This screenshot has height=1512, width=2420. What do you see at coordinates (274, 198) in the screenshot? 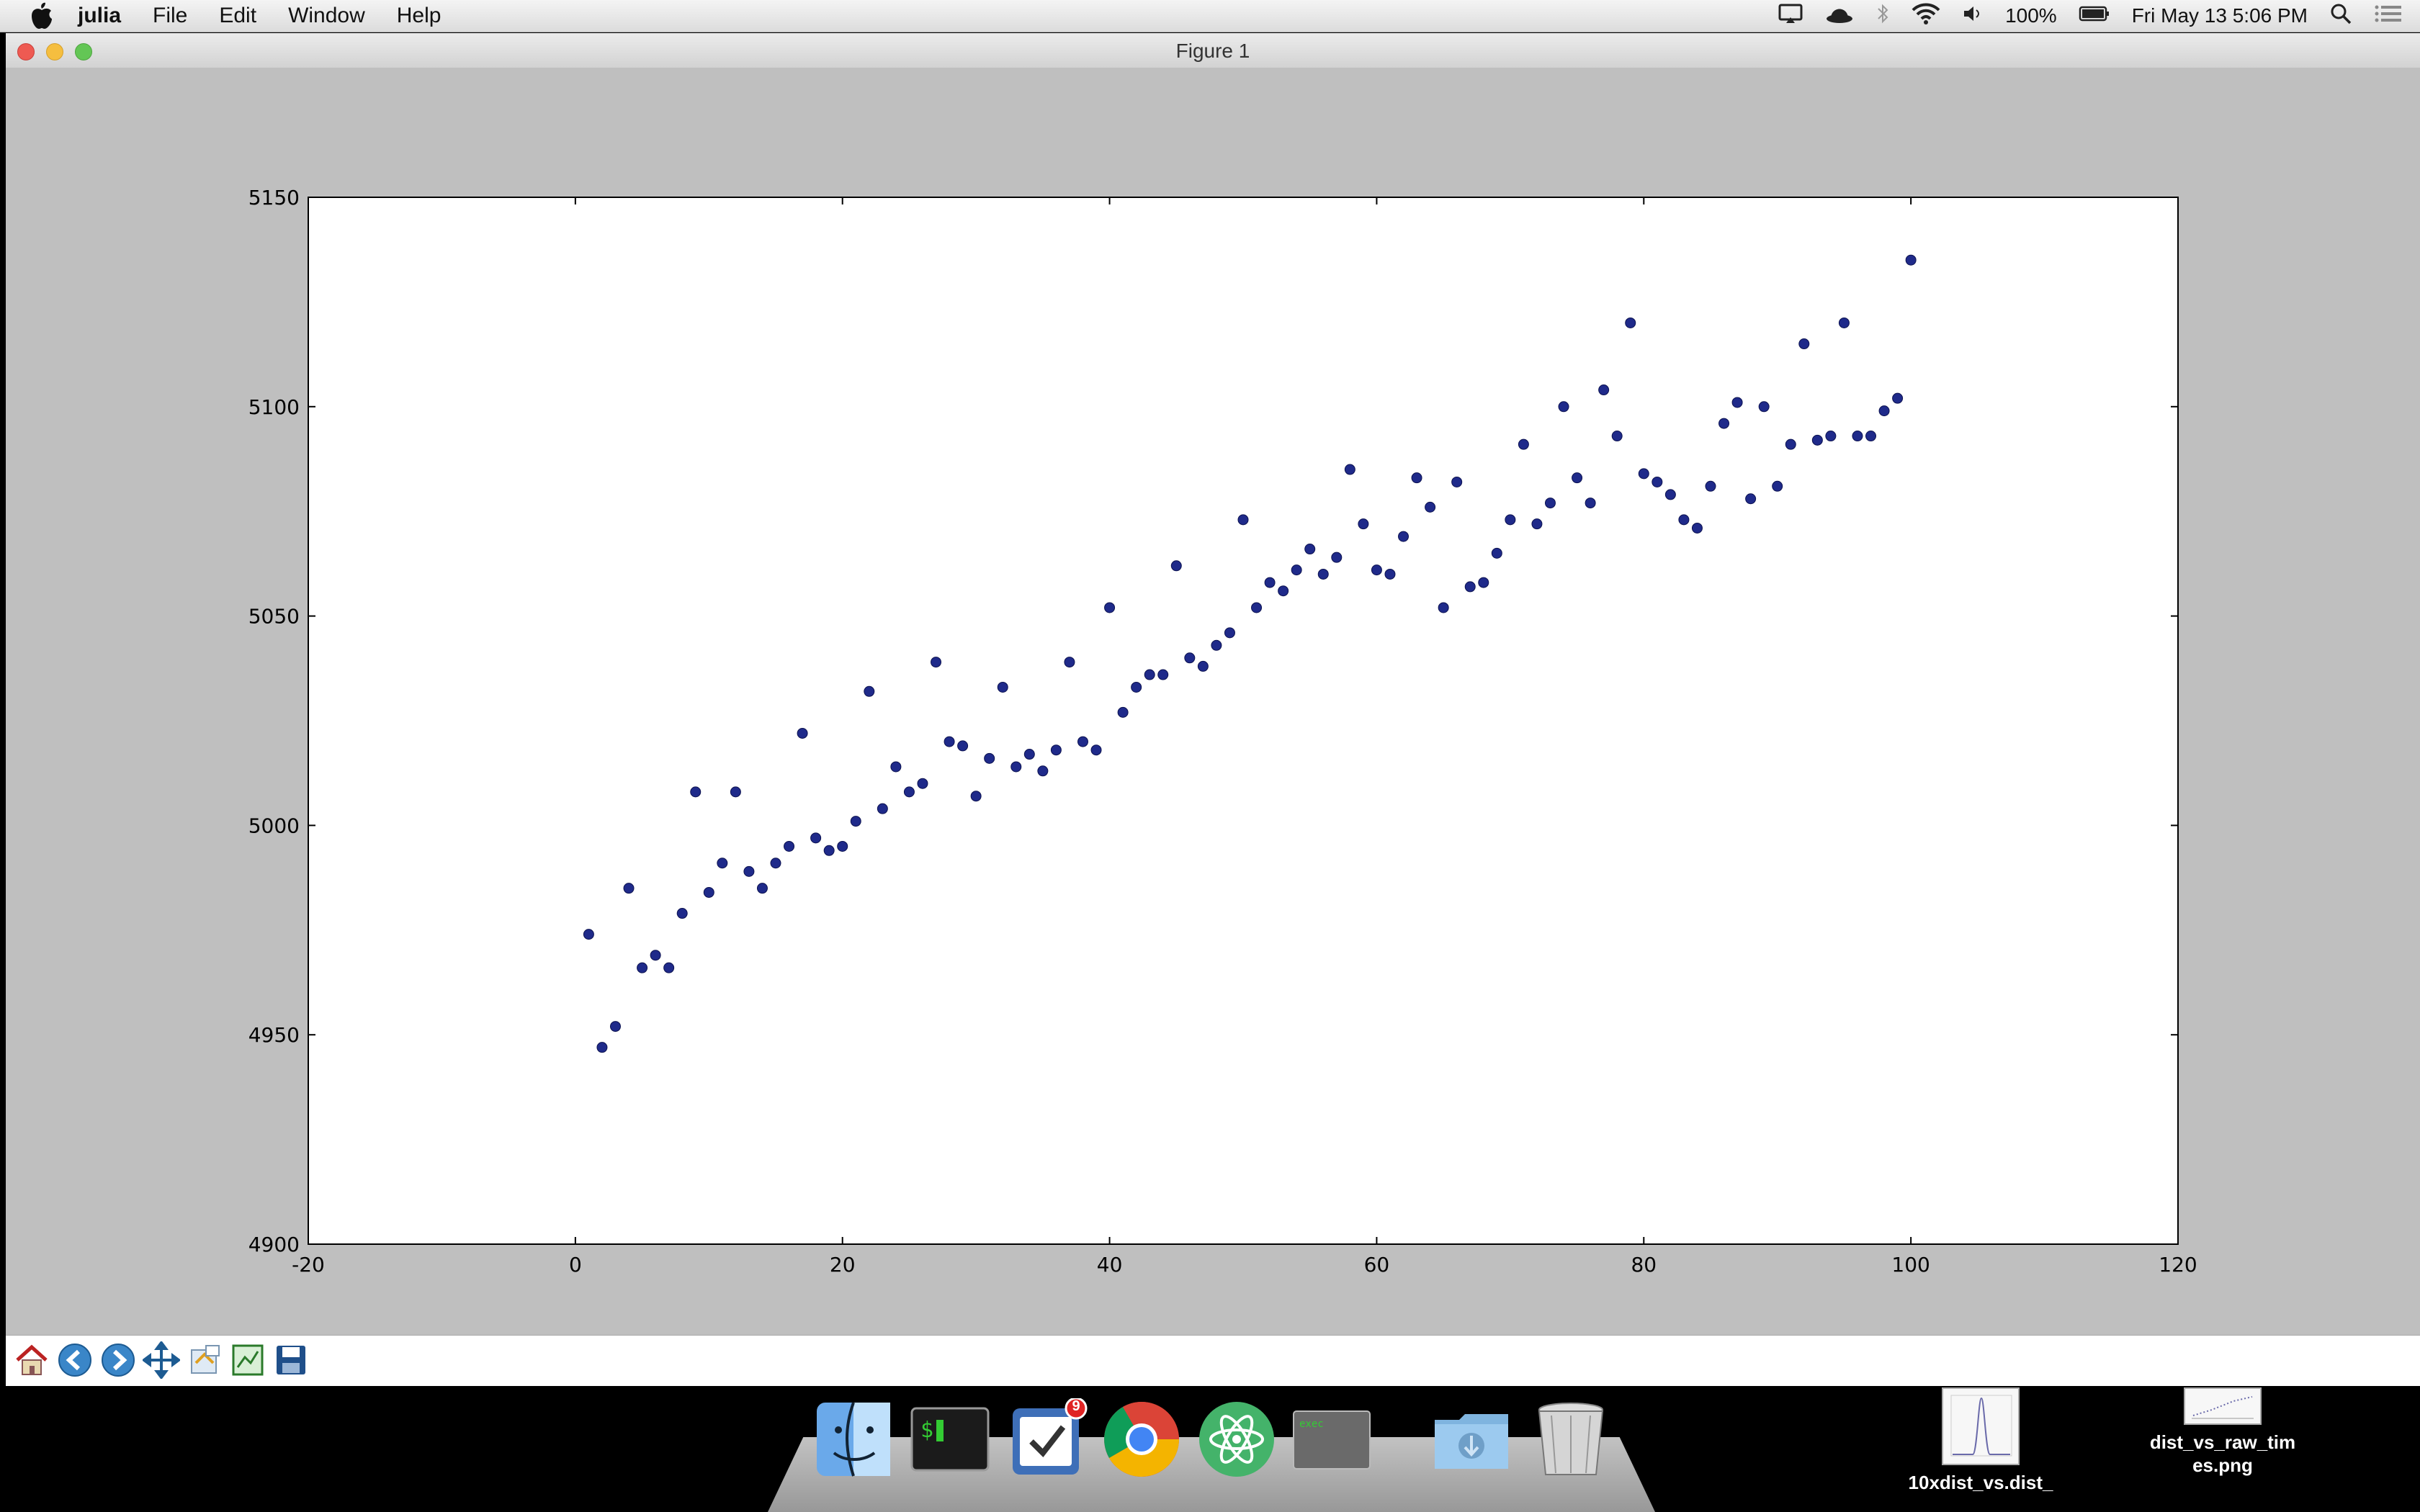
I see `y-tick-label: 5150` at bounding box center [274, 198].